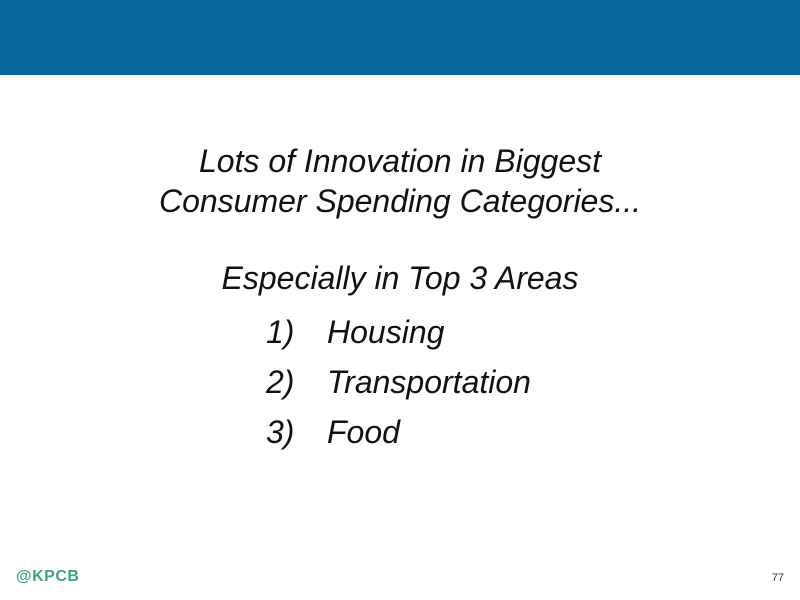 Image resolution: width=800 pixels, height=600 pixels. Describe the element at coordinates (772, 578) in the screenshot. I see `page-number: 77` at that location.